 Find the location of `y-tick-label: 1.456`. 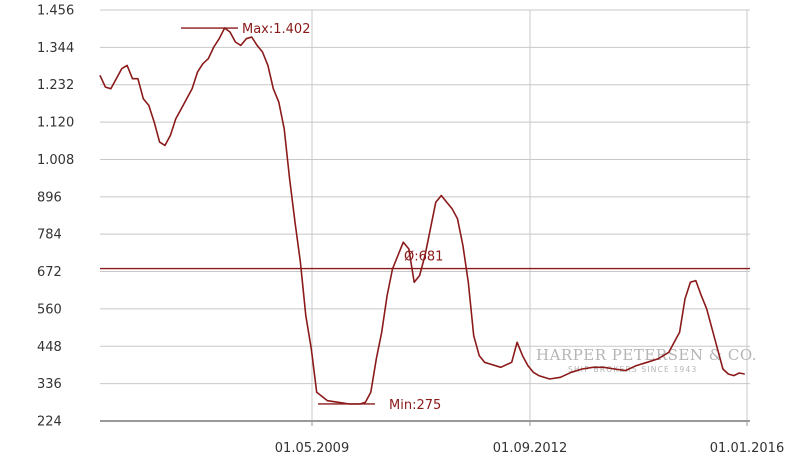

y-tick-label: 1.456 is located at coordinates (55, 11).